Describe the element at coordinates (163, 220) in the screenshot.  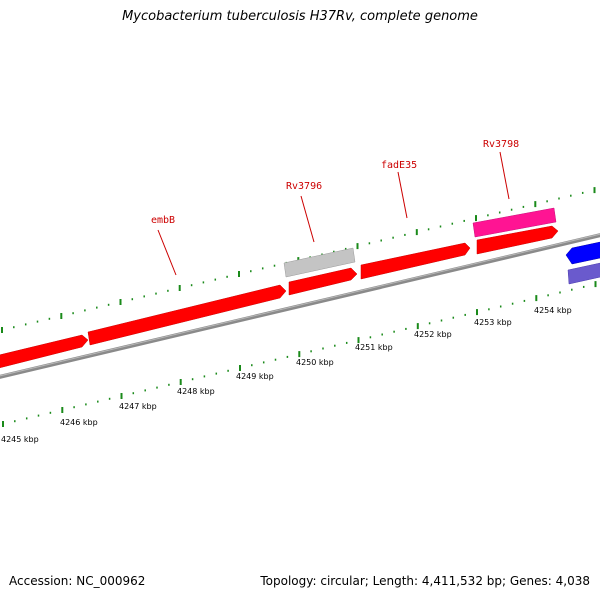
I see `gene-label-embB: embB` at that location.